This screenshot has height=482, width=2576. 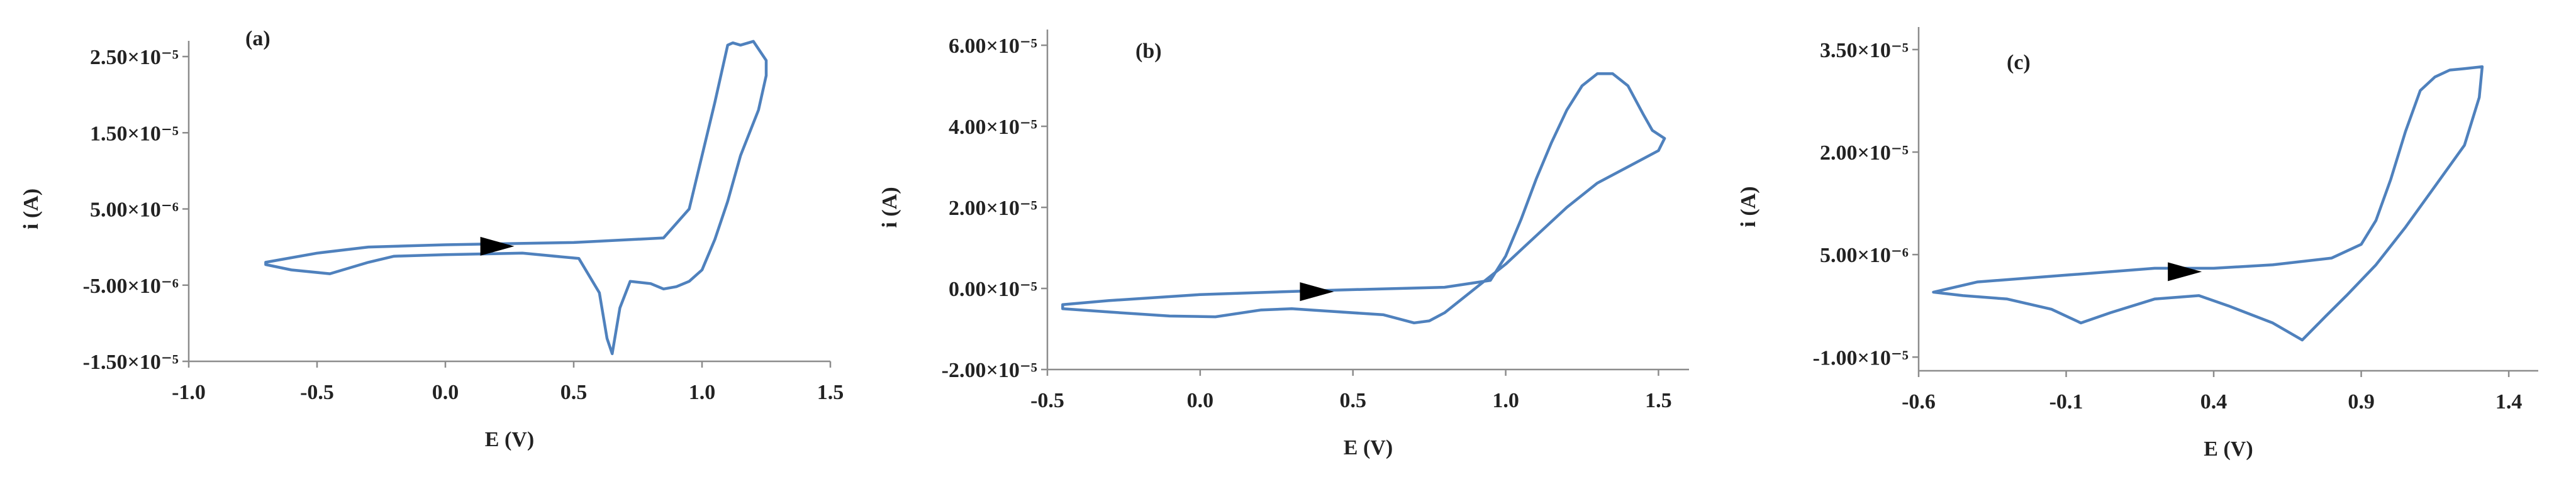 What do you see at coordinates (2509, 402) in the screenshot?
I see `x-tick-label: 1.4` at bounding box center [2509, 402].